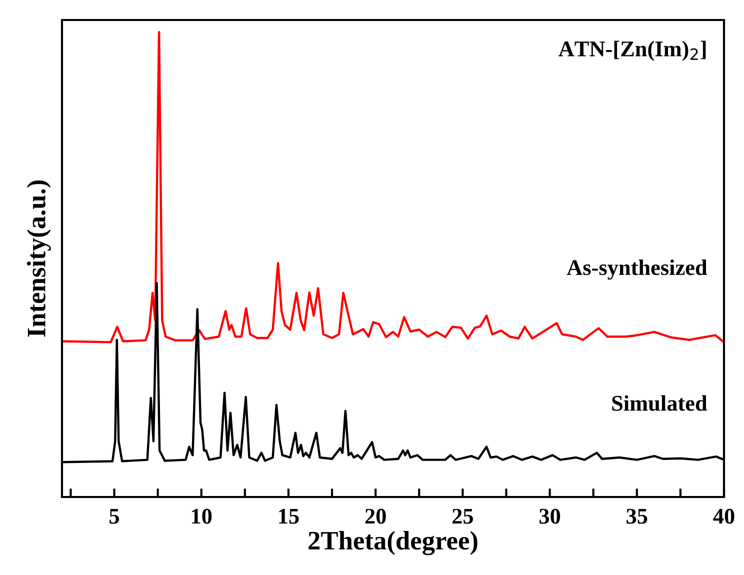  What do you see at coordinates (637, 516) in the screenshot?
I see `x-tick-label: 35` at bounding box center [637, 516].